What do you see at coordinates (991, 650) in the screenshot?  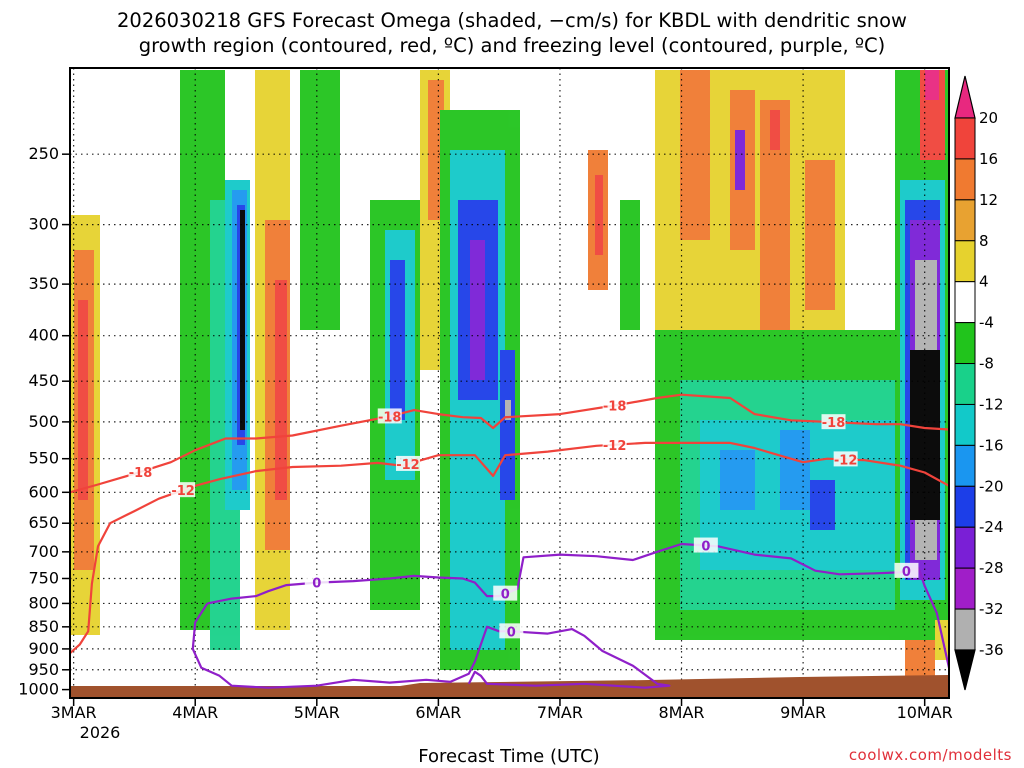 I see `colorbar-label: -36` at bounding box center [991, 650].